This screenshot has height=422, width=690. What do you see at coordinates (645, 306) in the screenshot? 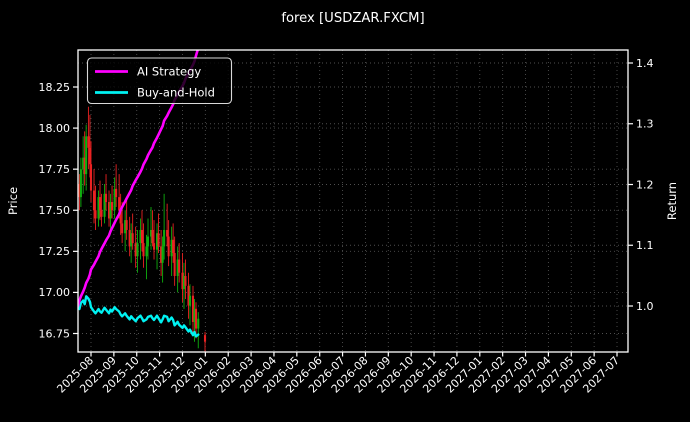
I see `return-tick-label: 1.0` at bounding box center [645, 306].